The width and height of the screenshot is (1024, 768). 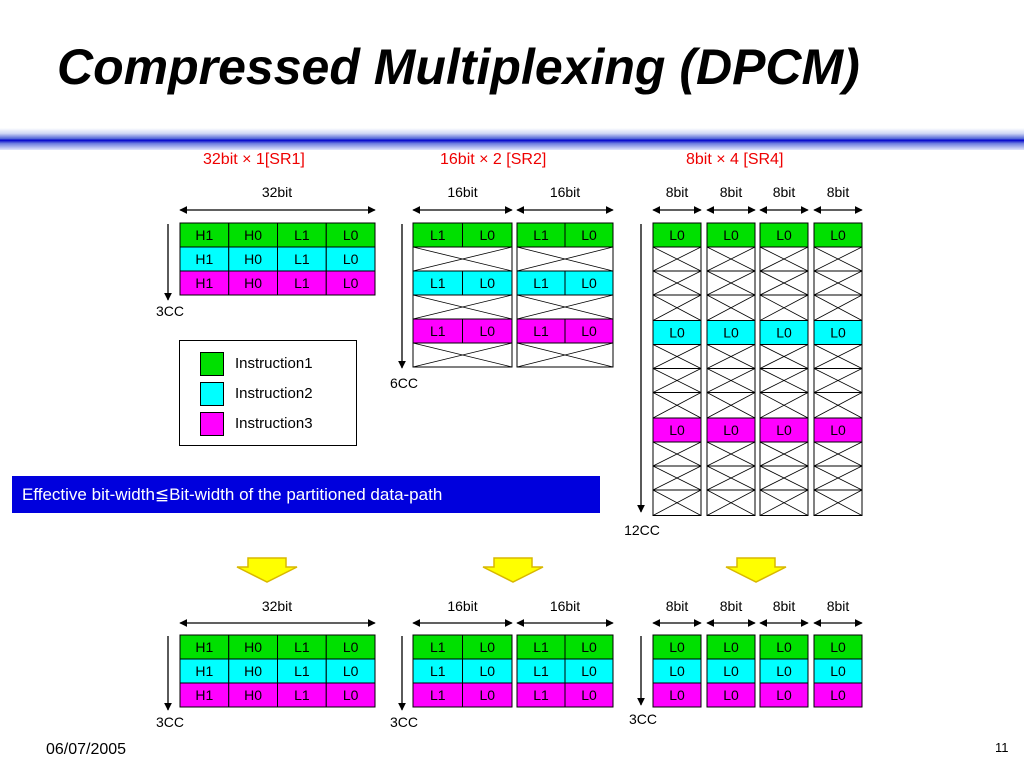 I want to click on legend-swatch-instruction1, so click(x=212, y=364).